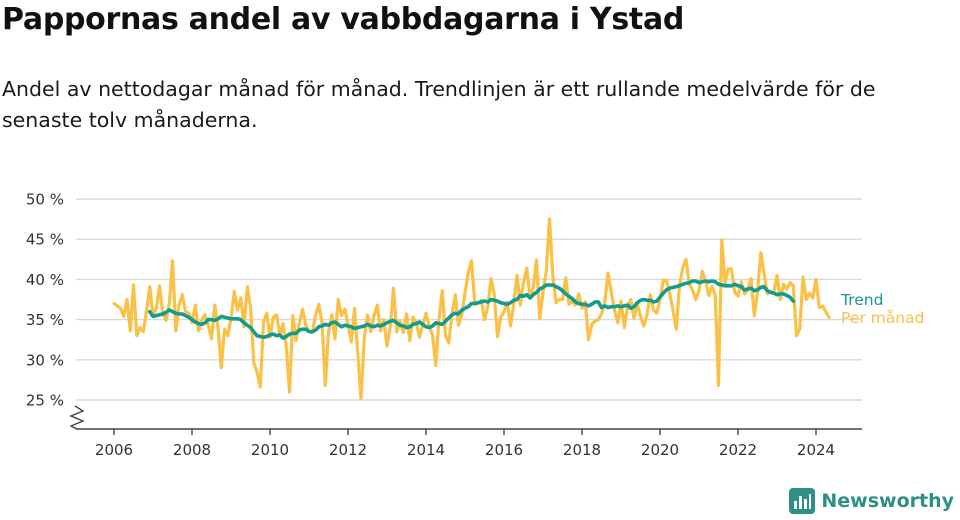  Describe the element at coordinates (45, 360) in the screenshot. I see `y-tick-label: 30 %` at that location.